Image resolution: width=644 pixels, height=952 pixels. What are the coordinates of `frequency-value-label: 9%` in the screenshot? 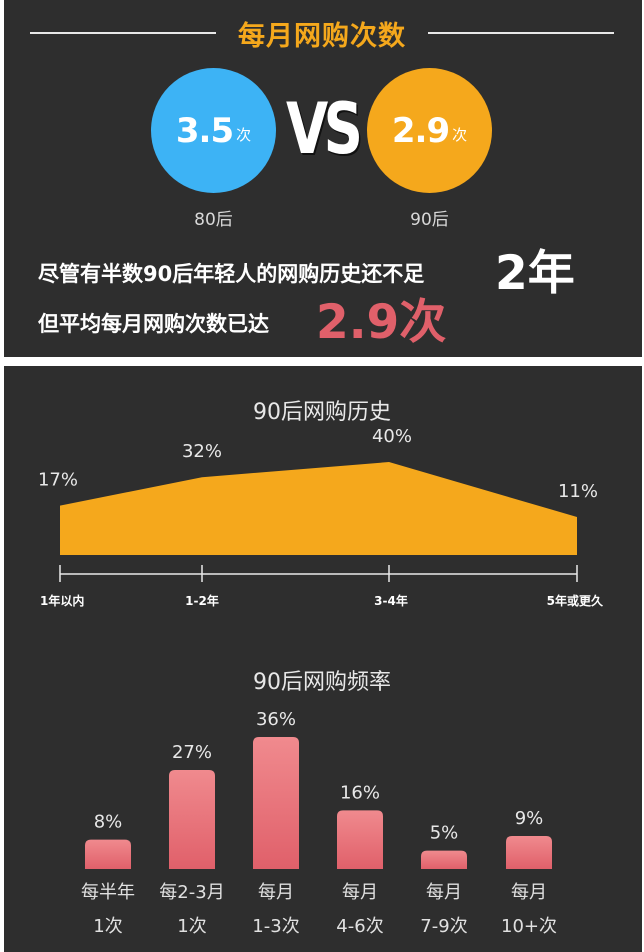 It's located at (529, 818).